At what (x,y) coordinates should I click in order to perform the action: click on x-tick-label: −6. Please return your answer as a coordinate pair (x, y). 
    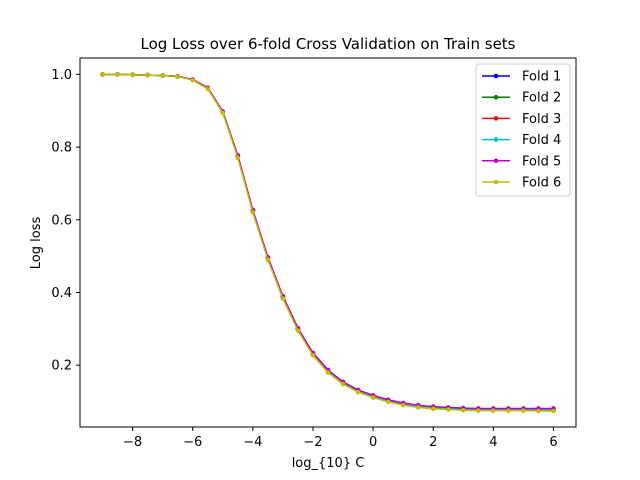
    Looking at the image, I should click on (192, 442).